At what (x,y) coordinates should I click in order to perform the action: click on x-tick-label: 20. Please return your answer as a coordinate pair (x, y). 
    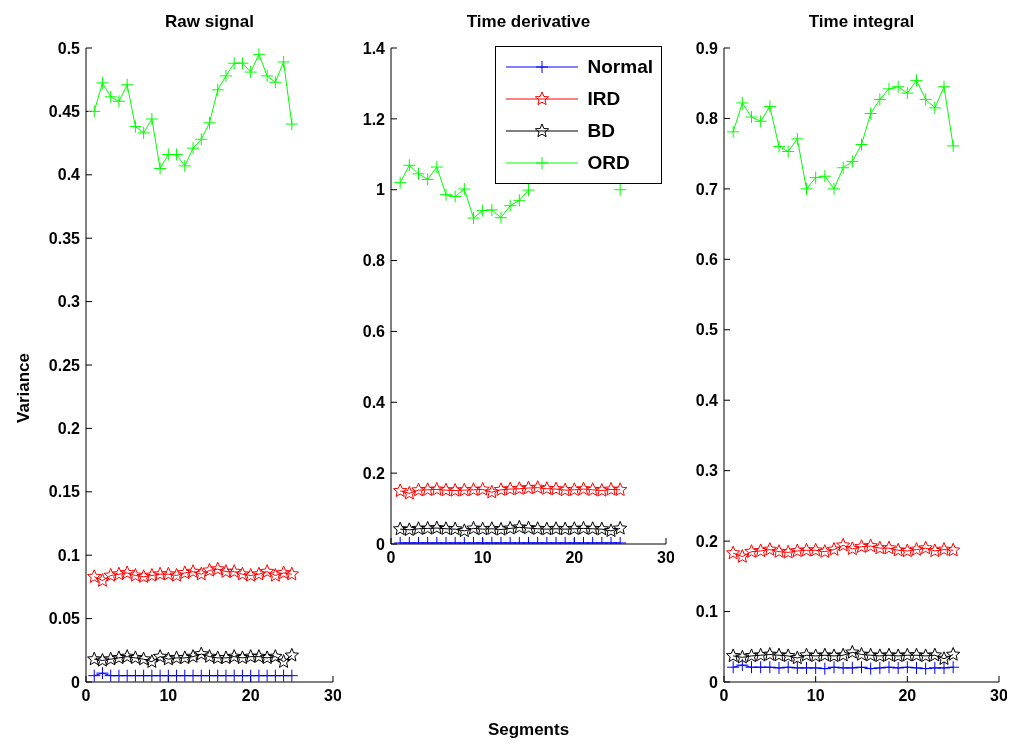
    Looking at the image, I should click on (250, 696).